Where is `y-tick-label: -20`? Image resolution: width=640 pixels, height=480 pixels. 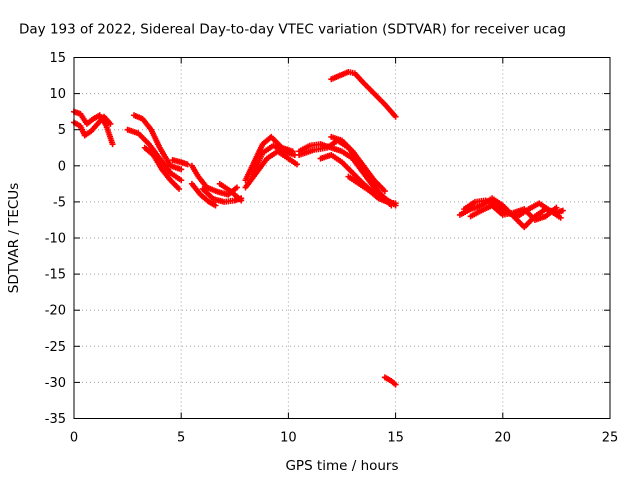 y-tick-label: -20 is located at coordinates (55, 311).